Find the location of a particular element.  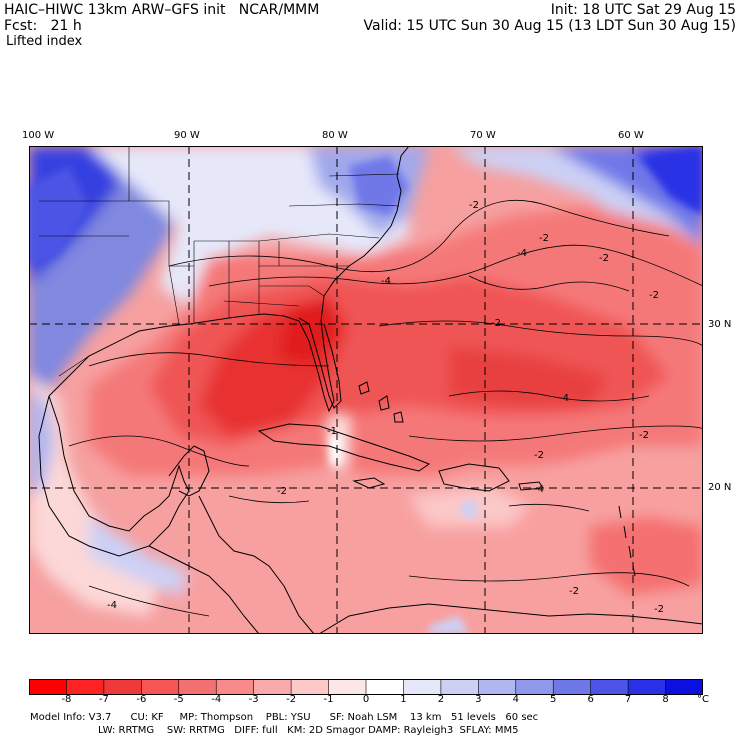

forecast-hour: Fcst: 21 h is located at coordinates (43, 26).